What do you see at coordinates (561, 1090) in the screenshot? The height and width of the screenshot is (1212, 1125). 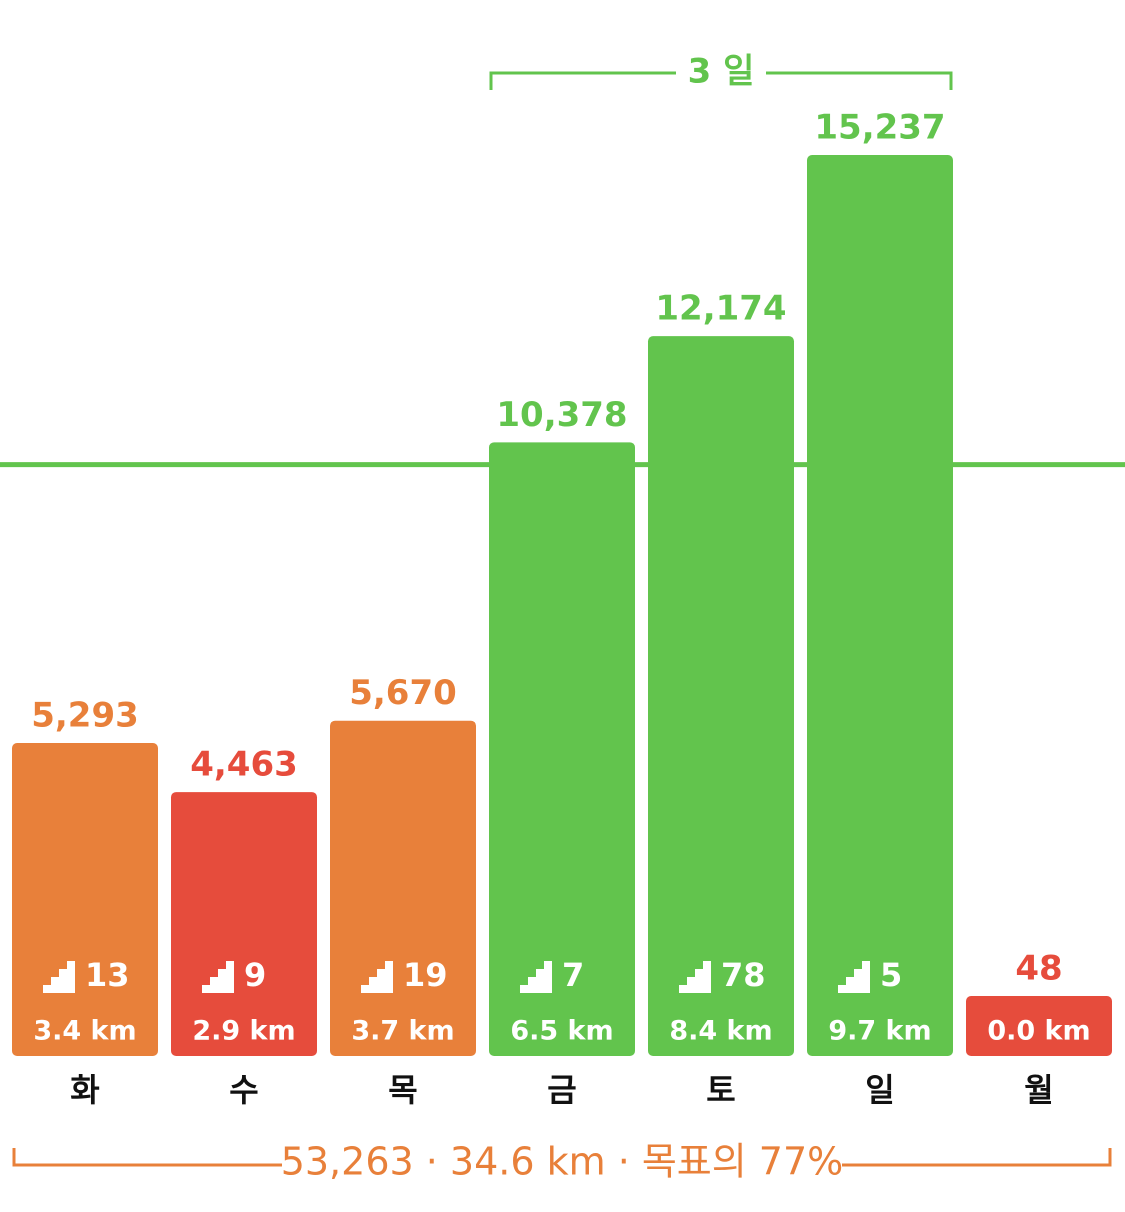 I see `category-label: 금` at bounding box center [561, 1090].